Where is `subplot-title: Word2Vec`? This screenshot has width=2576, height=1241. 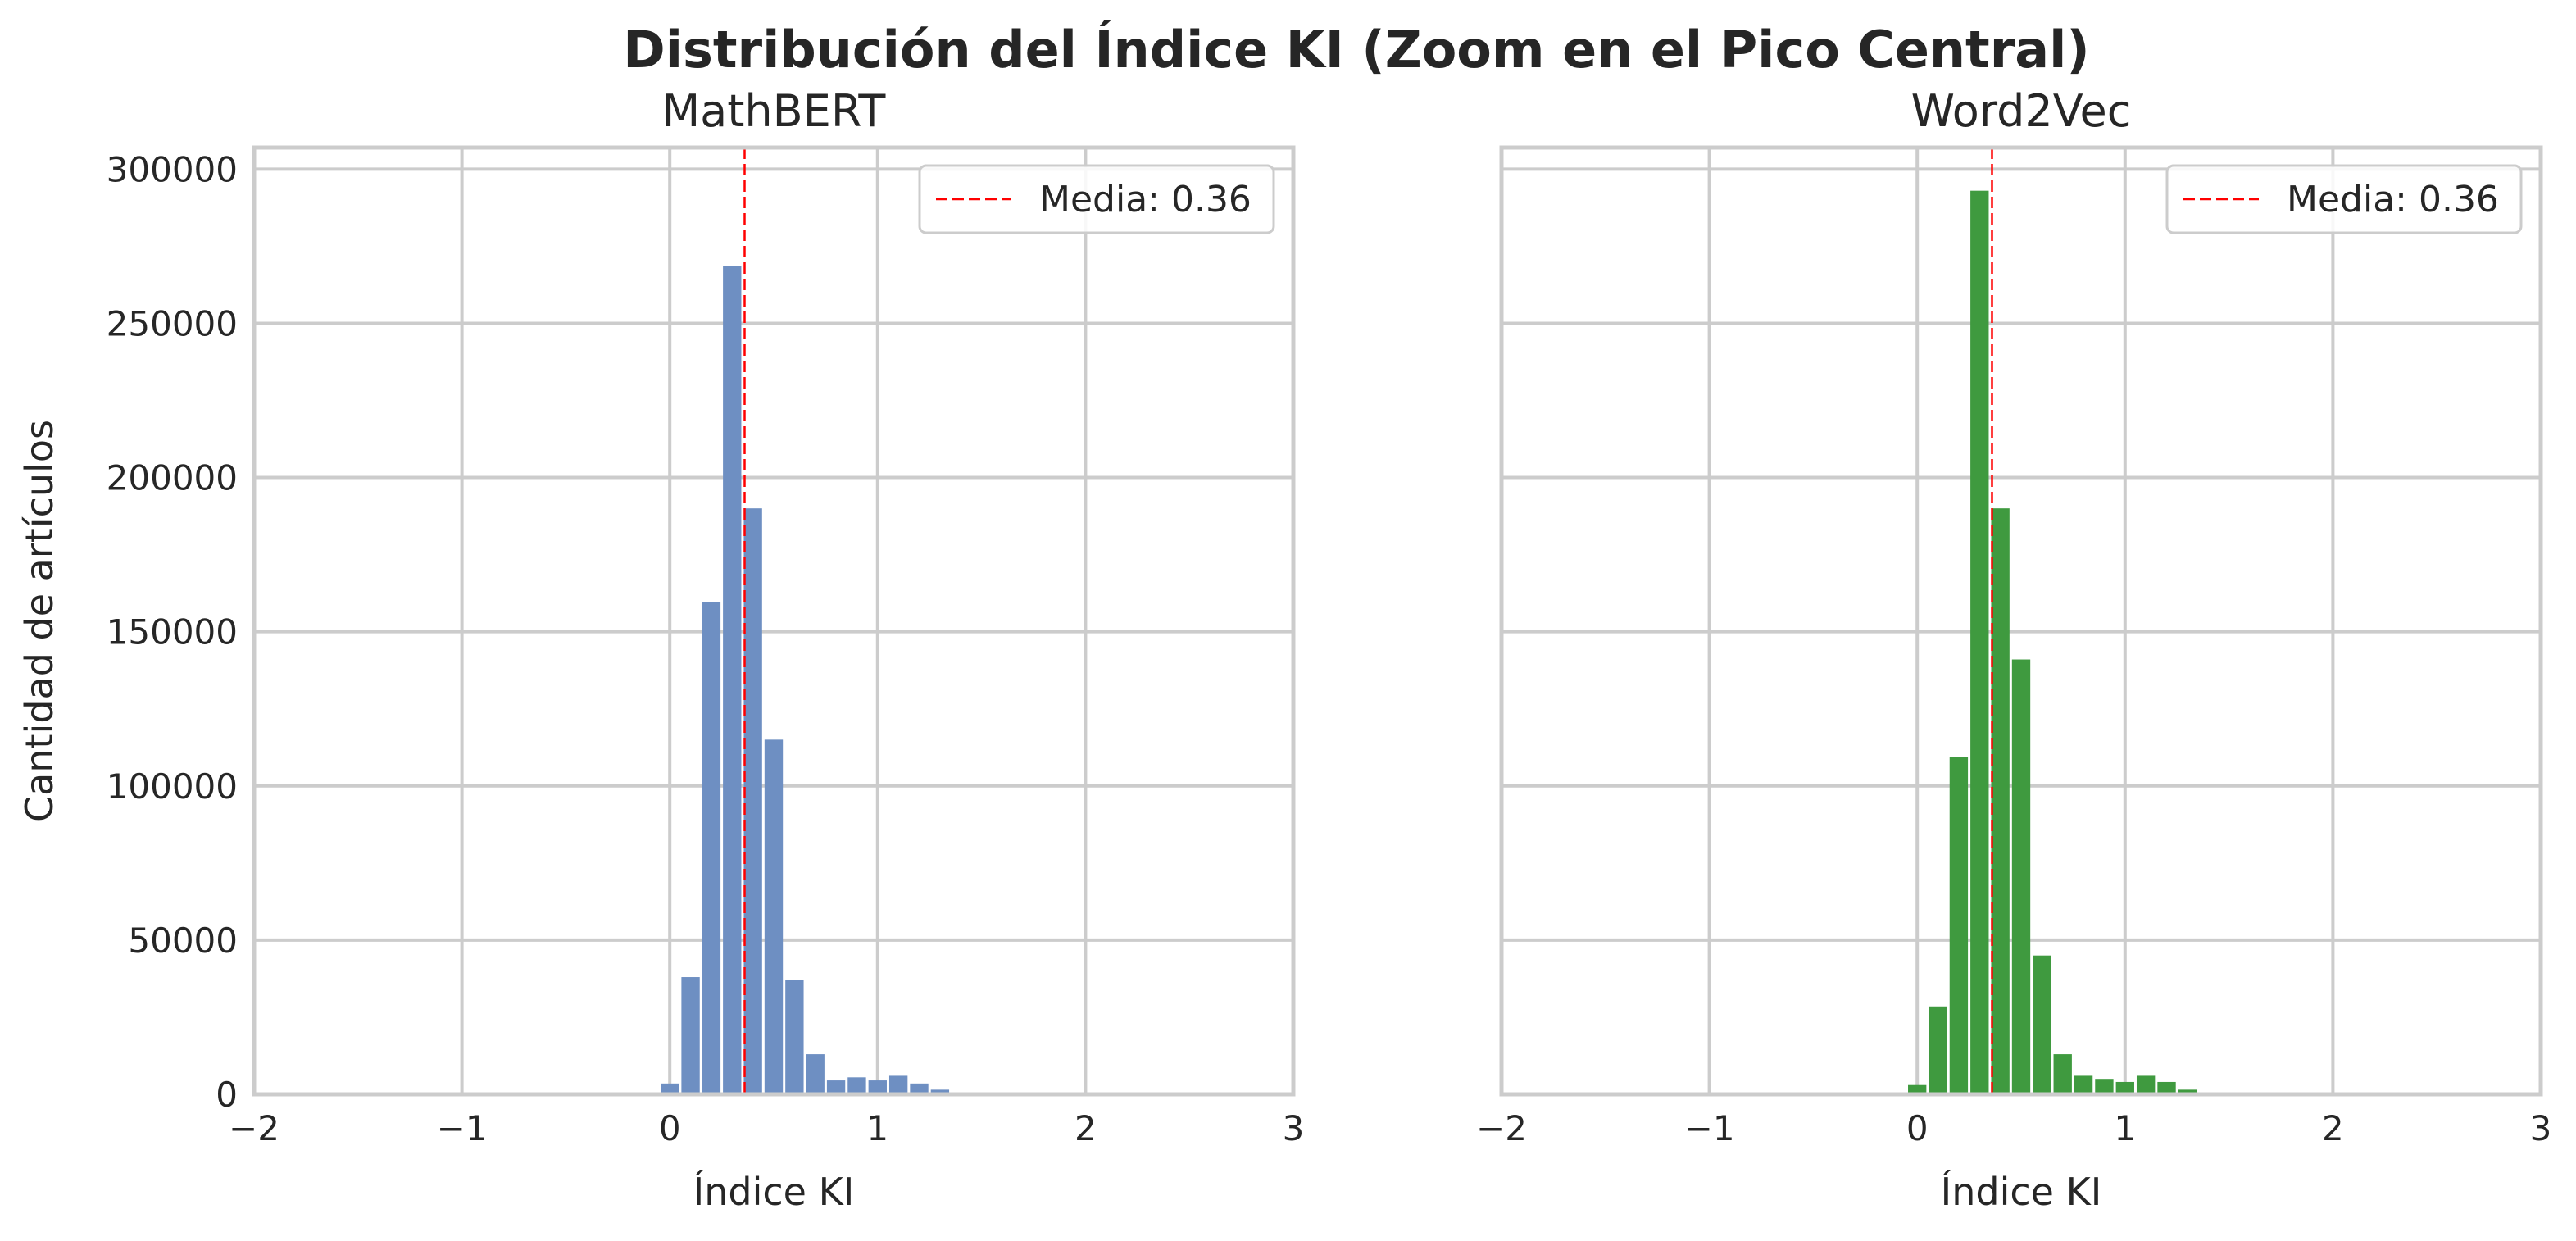 subplot-title: Word2Vec is located at coordinates (2021, 111).